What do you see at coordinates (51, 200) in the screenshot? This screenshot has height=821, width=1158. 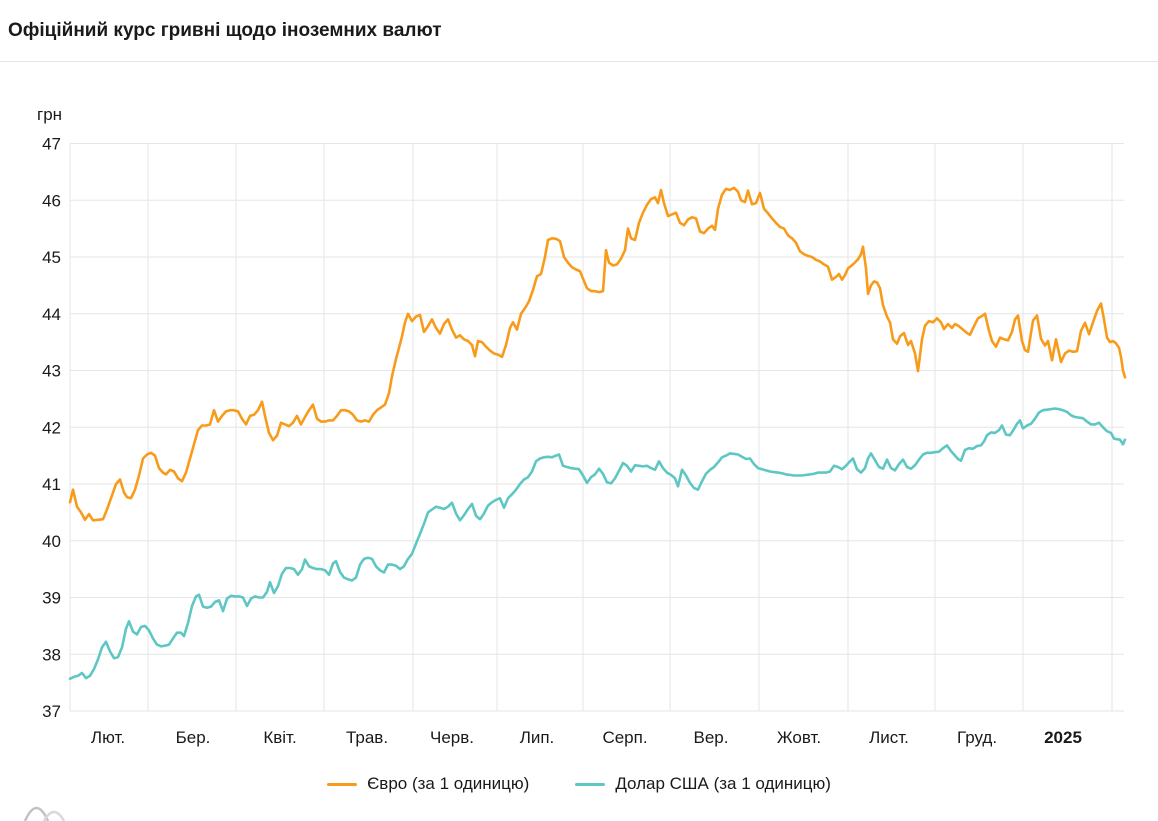 I see `y-tick-label: 46` at bounding box center [51, 200].